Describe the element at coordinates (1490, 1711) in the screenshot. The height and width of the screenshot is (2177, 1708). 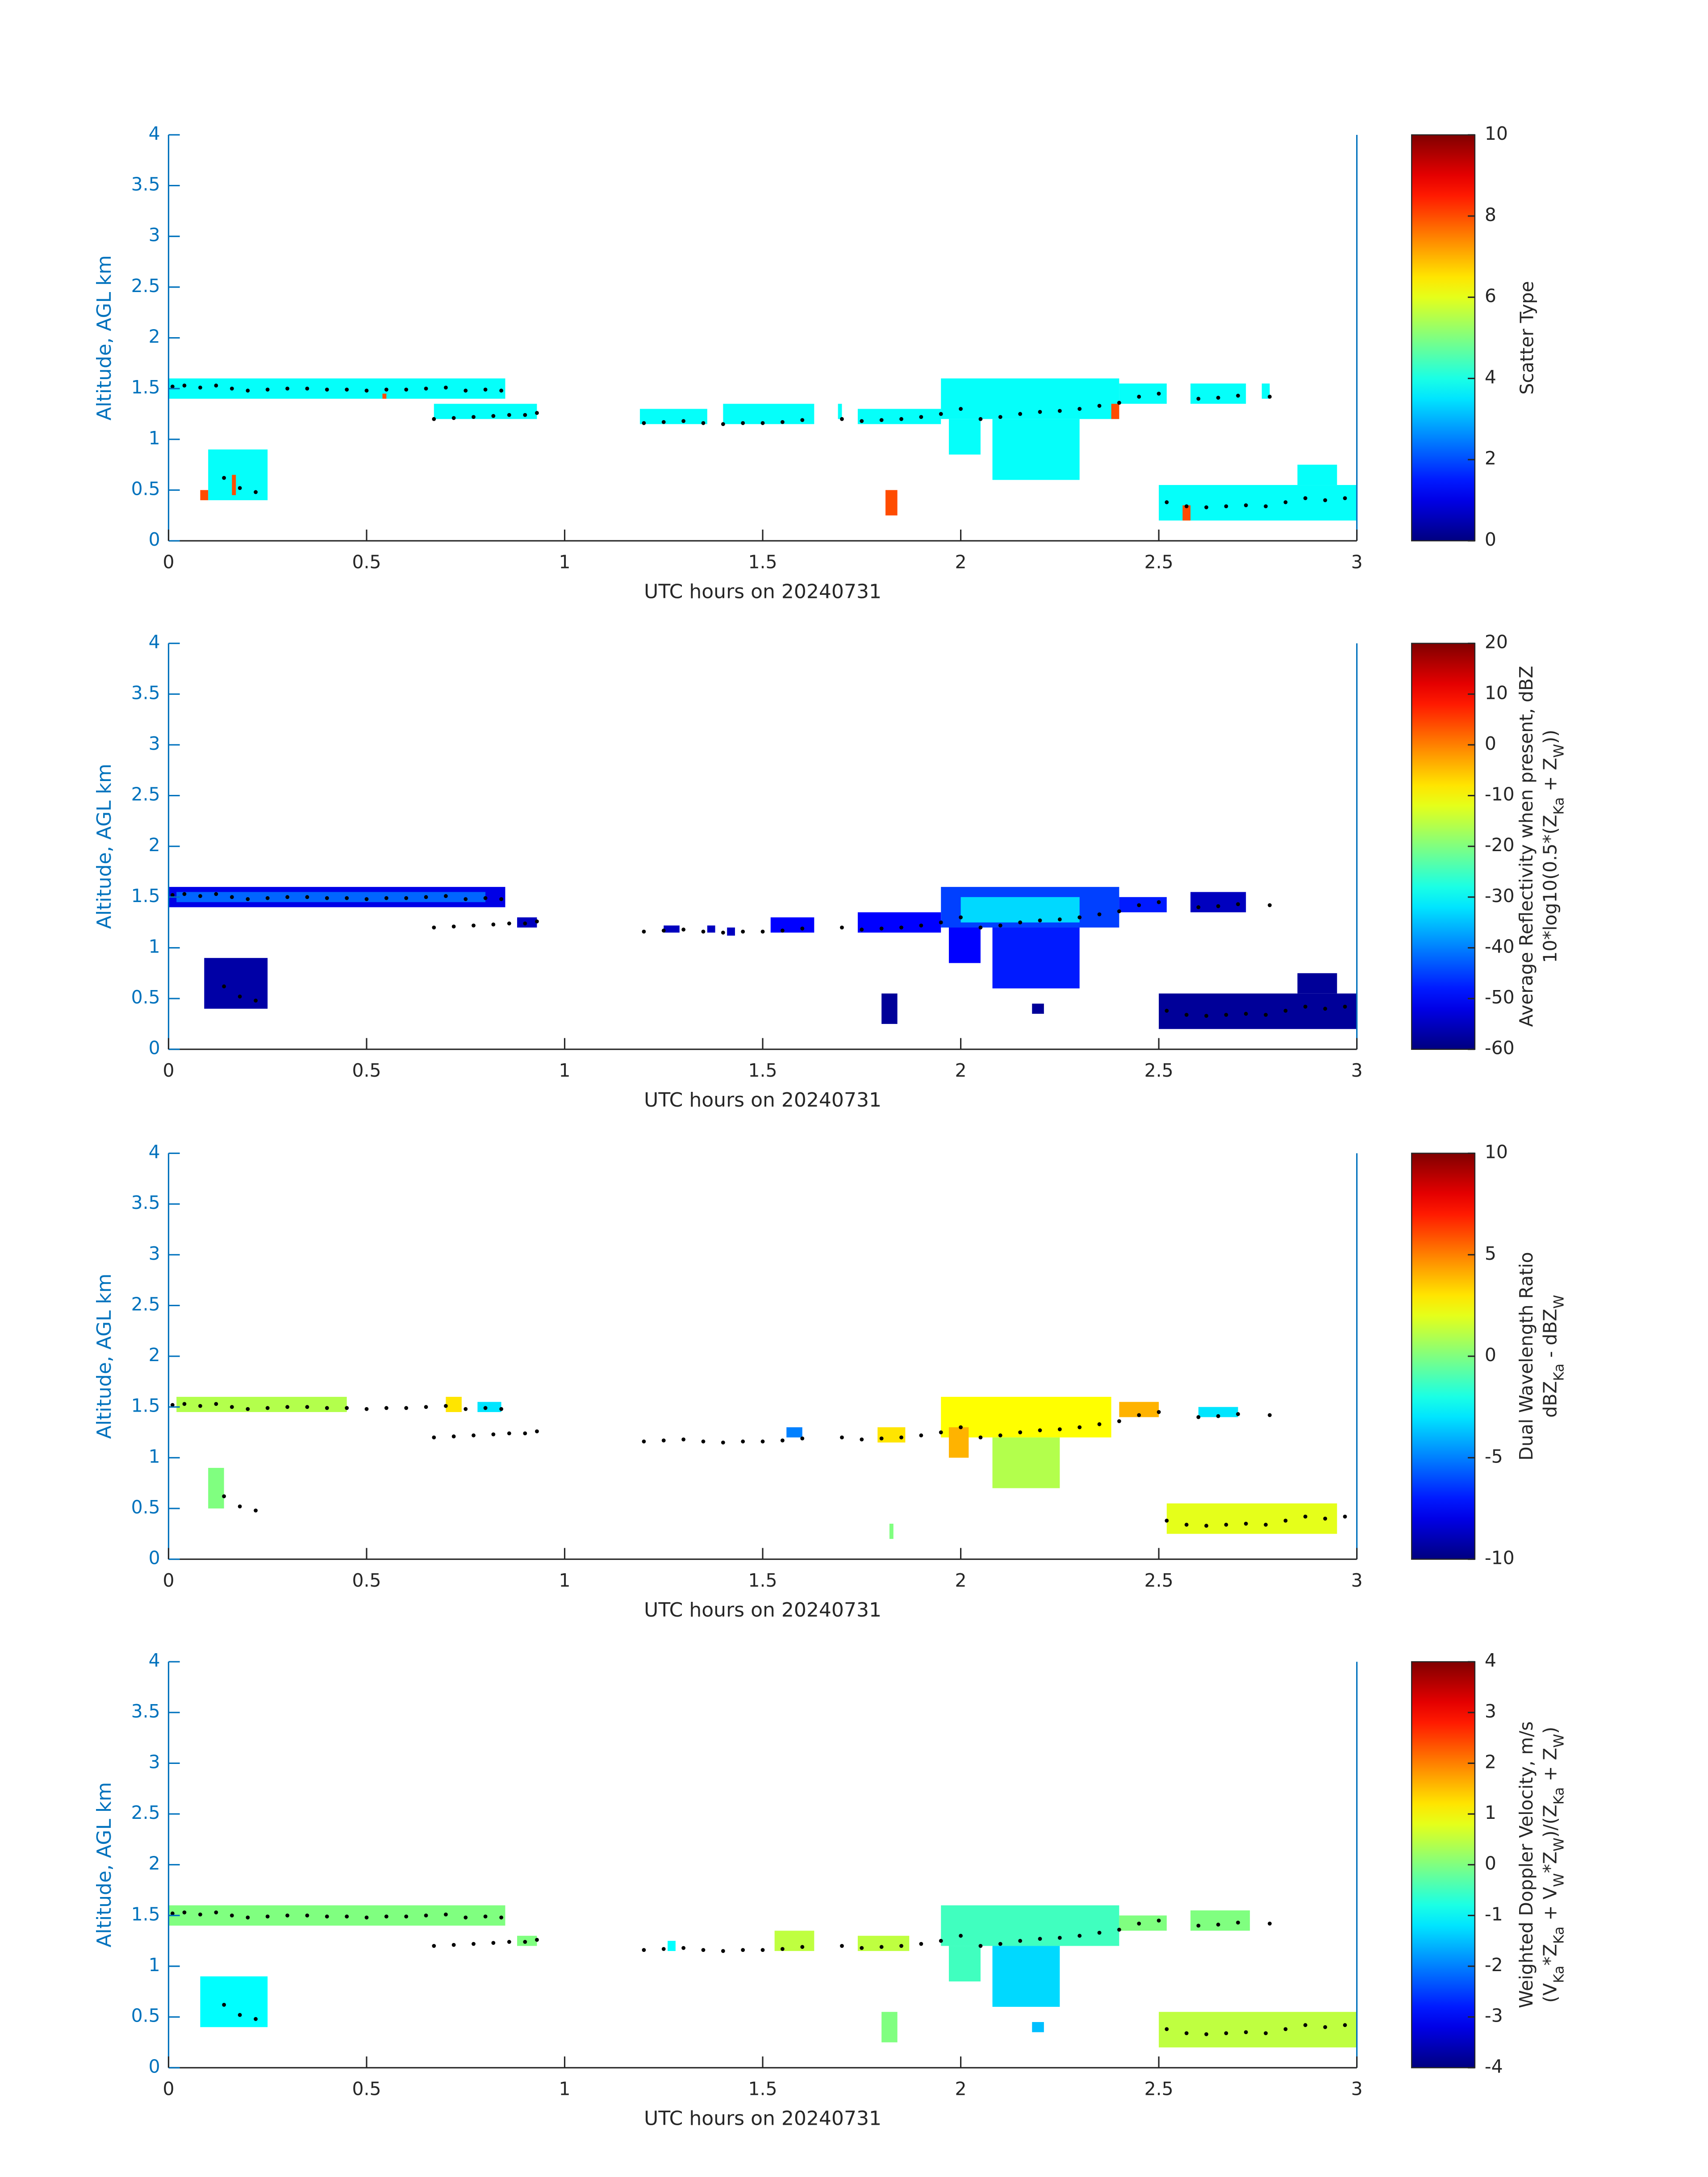
I see `colorbar-tick-label: 3` at that location.